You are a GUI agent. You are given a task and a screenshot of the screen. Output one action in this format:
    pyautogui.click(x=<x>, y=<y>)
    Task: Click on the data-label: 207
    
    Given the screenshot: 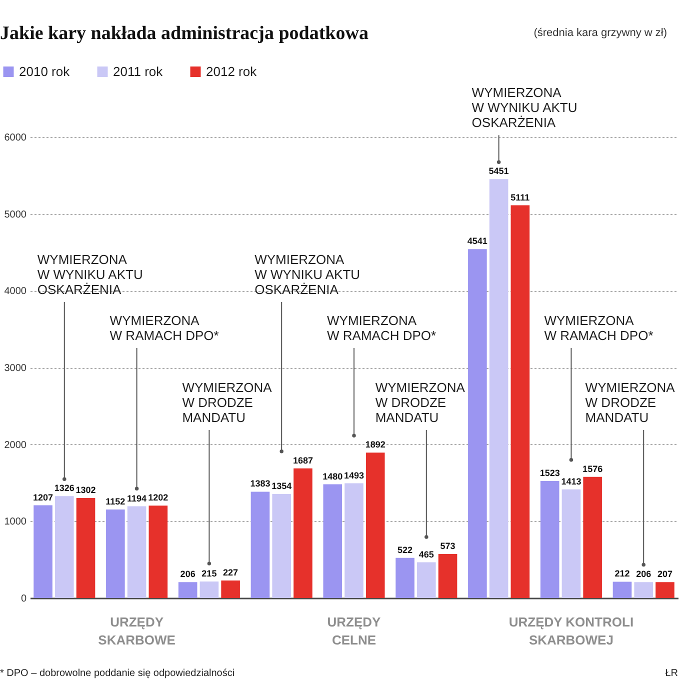 What is the action you would take?
    pyautogui.click(x=664, y=574)
    